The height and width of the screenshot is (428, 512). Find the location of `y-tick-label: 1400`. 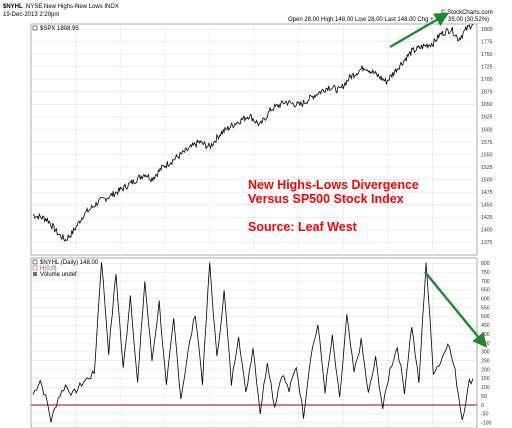

y-tick-label: 1400 is located at coordinates (487, 231).